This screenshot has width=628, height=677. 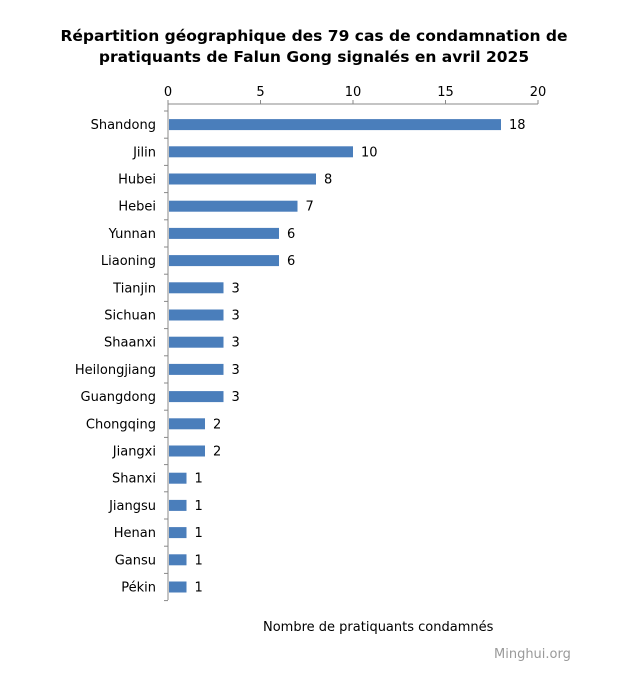 I want to click on category-label: Hubei, so click(x=137, y=180).